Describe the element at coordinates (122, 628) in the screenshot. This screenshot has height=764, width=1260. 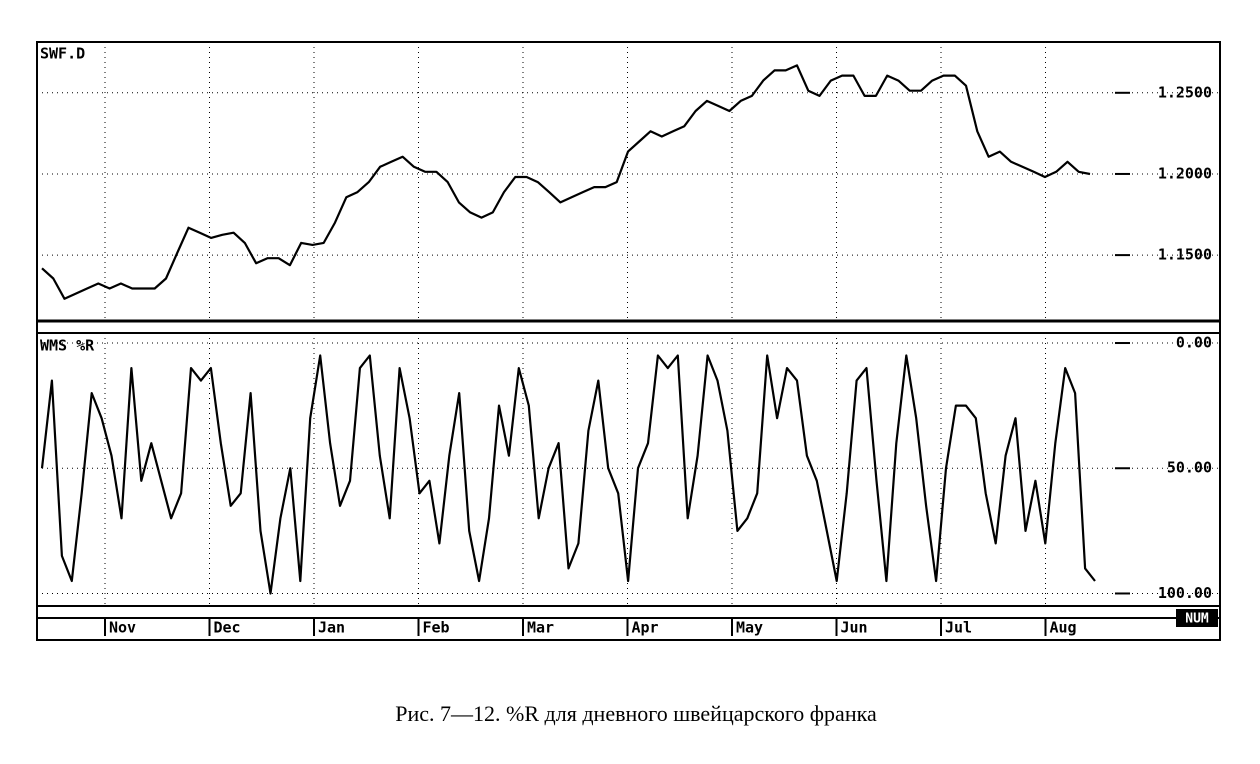
I see `x-tick-label: Nov` at that location.